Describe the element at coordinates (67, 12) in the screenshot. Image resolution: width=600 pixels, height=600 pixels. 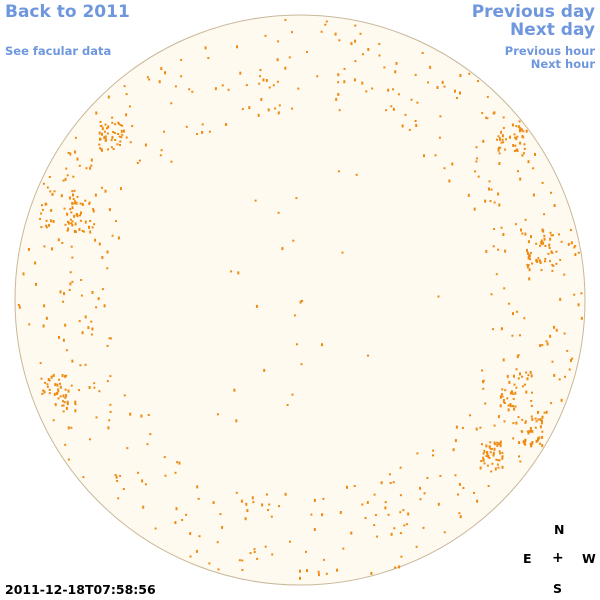
I see `back-to-year-link: Back to 2011` at that location.